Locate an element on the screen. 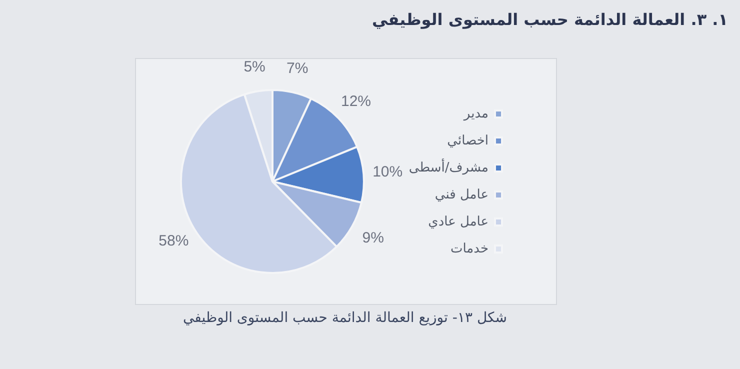  data-label: 10% is located at coordinates (387, 172).